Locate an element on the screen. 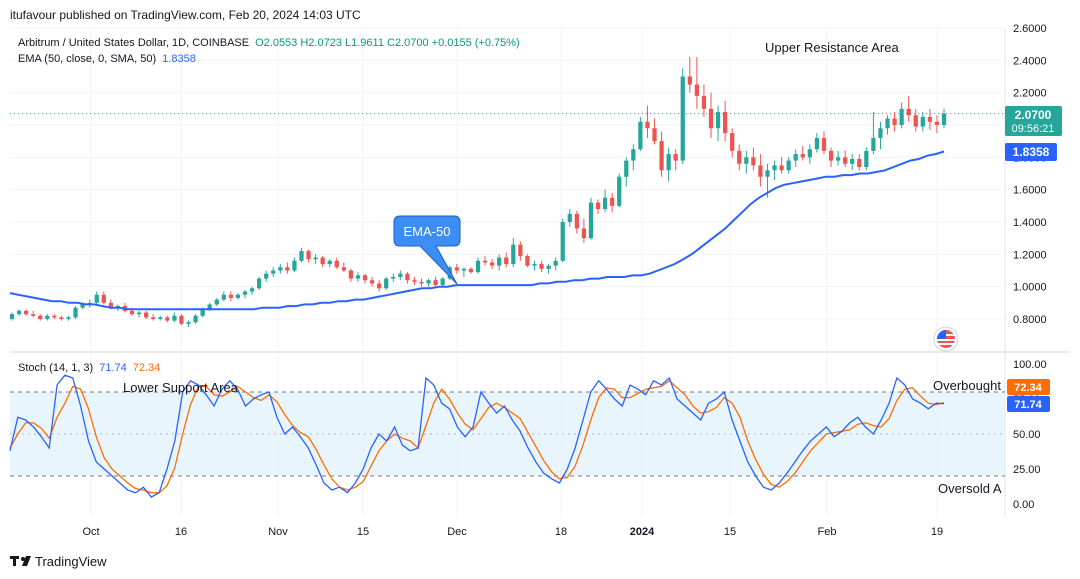  stoch-tick-label: 50.00 is located at coordinates (1027, 435).